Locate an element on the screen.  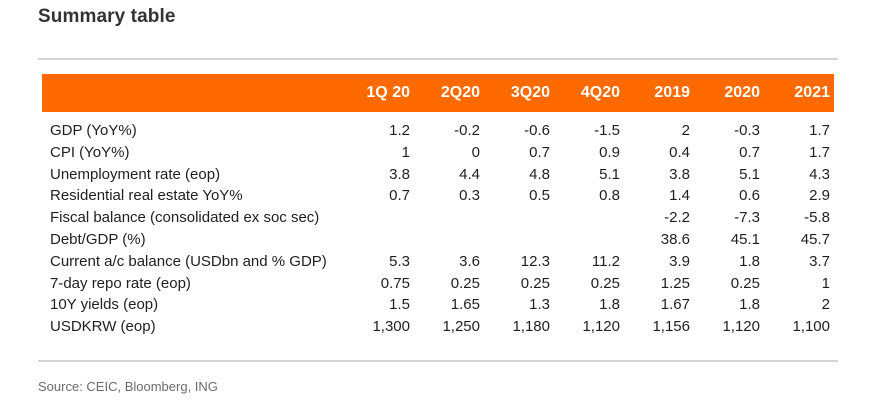
bottom-divider is located at coordinates (438, 361).